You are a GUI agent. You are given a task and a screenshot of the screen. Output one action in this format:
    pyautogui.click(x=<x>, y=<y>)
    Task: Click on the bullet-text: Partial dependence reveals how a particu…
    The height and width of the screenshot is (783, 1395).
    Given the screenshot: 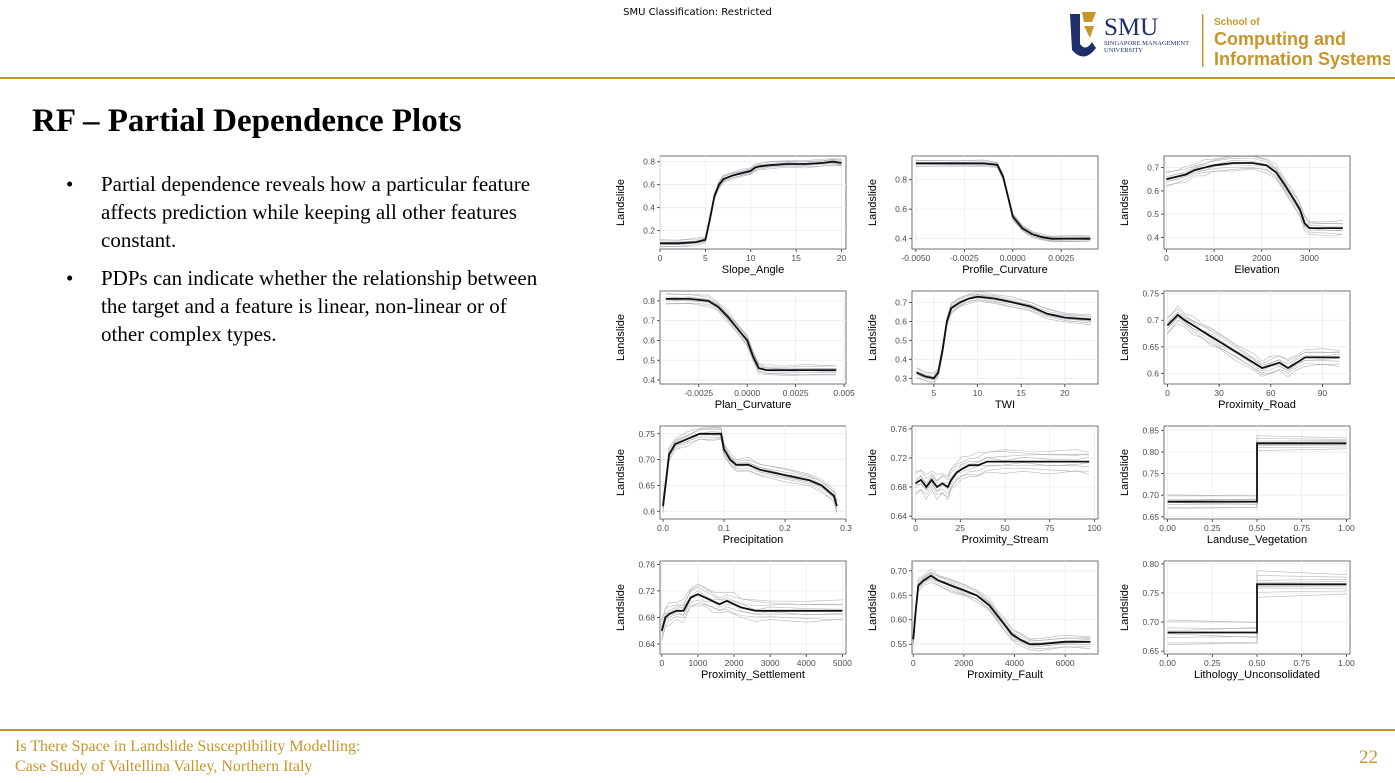 What is the action you would take?
    pyautogui.click(x=316, y=212)
    